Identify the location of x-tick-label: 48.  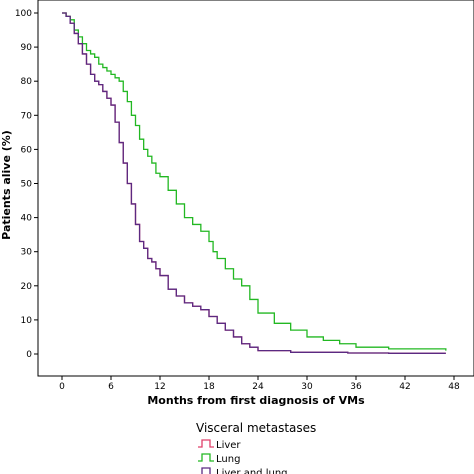
(454, 387).